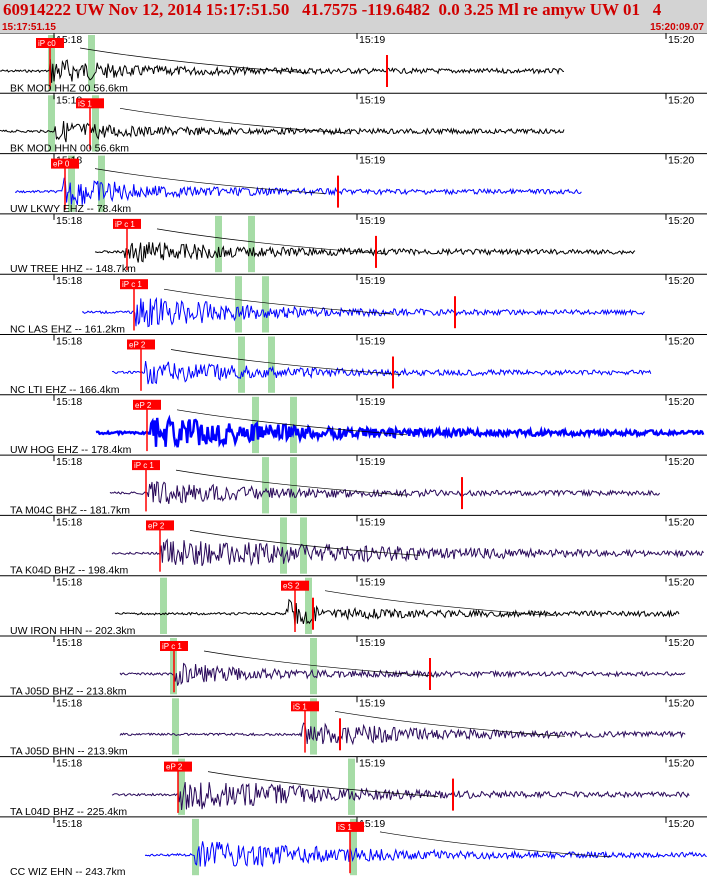 This screenshot has height=878, width=707. What do you see at coordinates (68, 812) in the screenshot?
I see `channel-label: TA L04D BHZ -- 225.4km` at bounding box center [68, 812].